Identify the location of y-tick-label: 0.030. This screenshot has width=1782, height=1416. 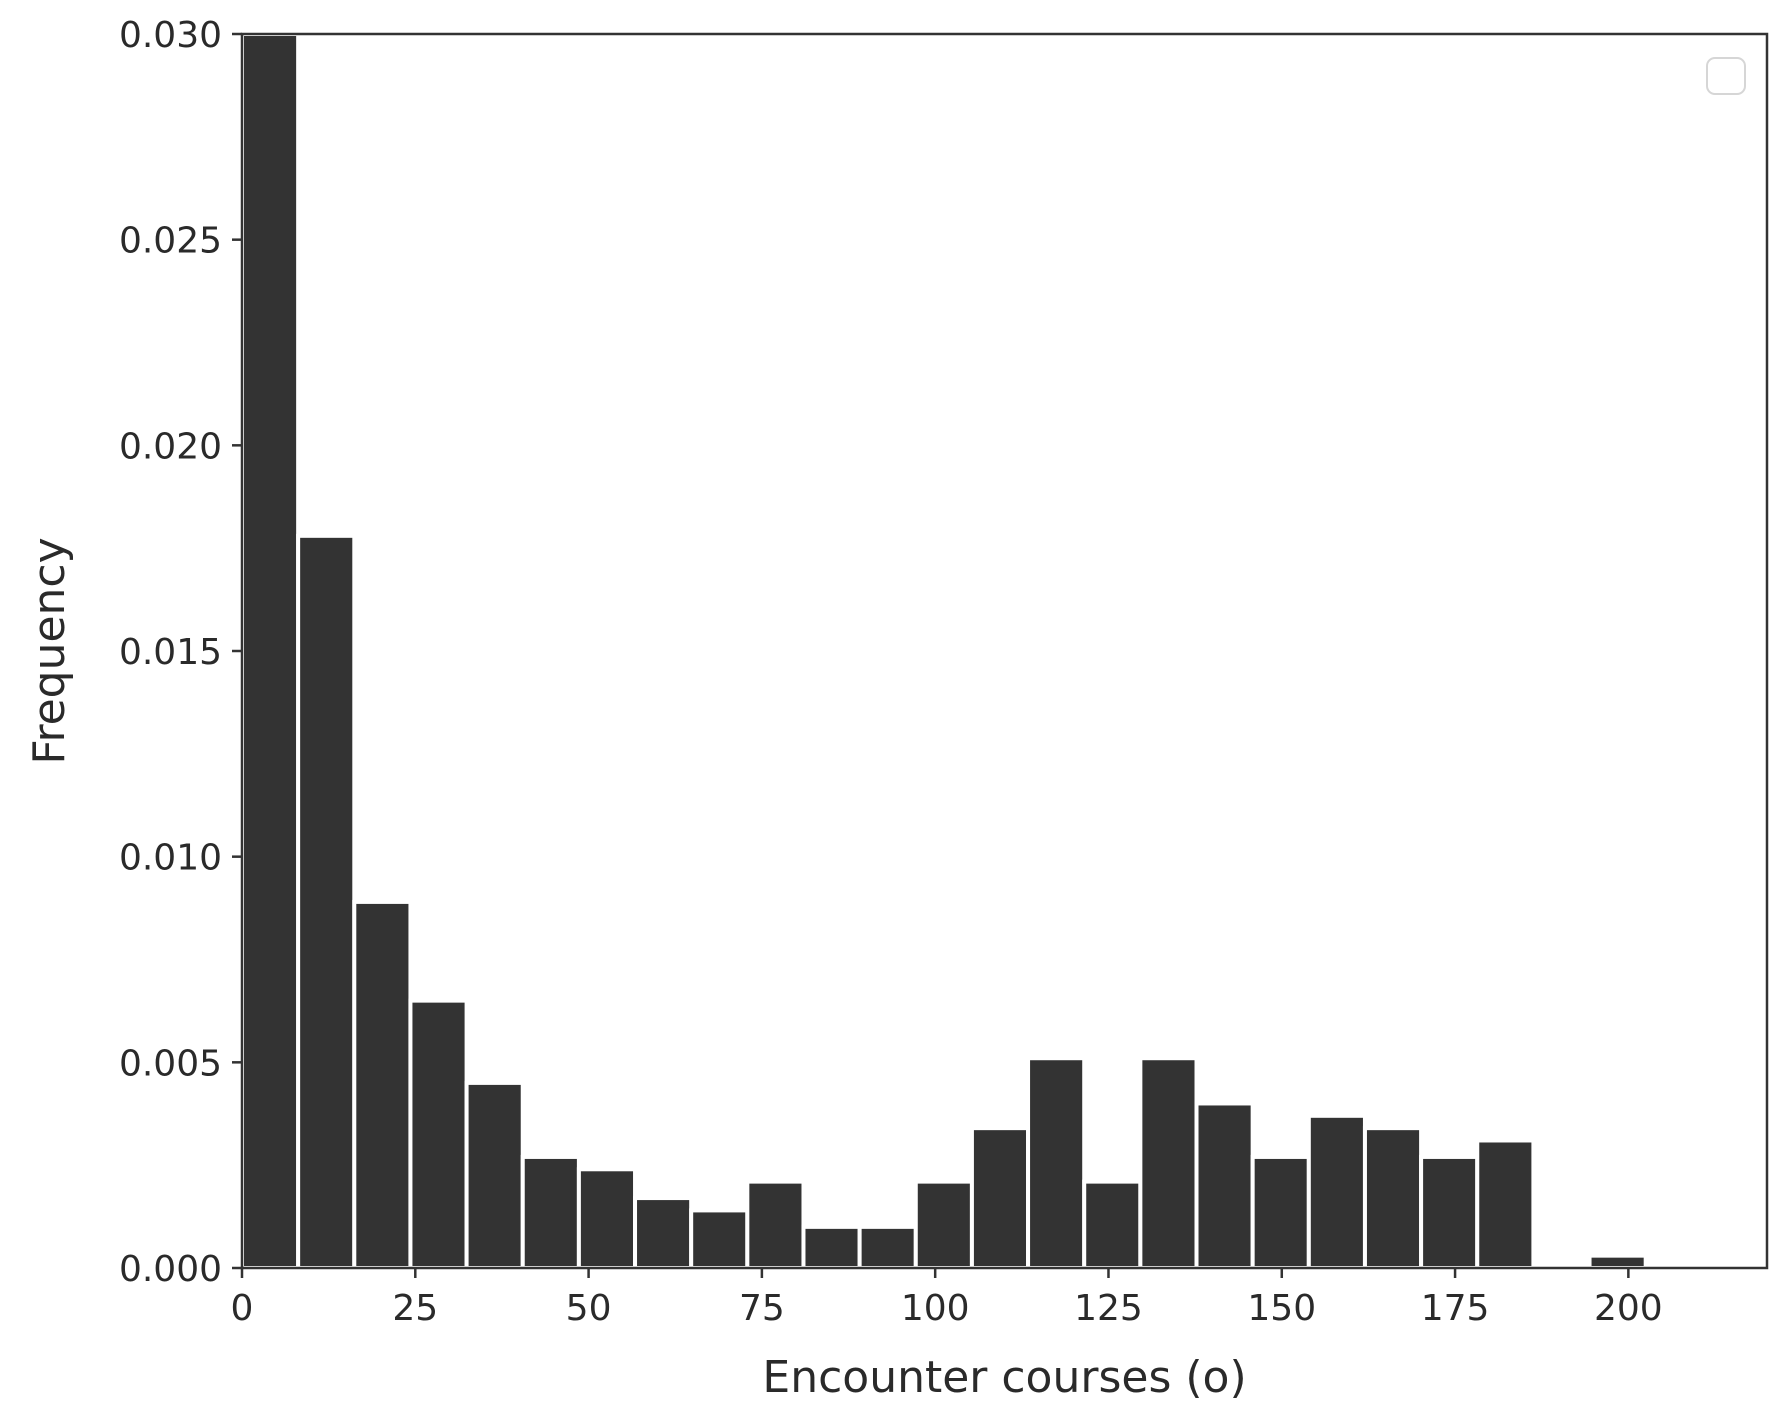
(170, 35).